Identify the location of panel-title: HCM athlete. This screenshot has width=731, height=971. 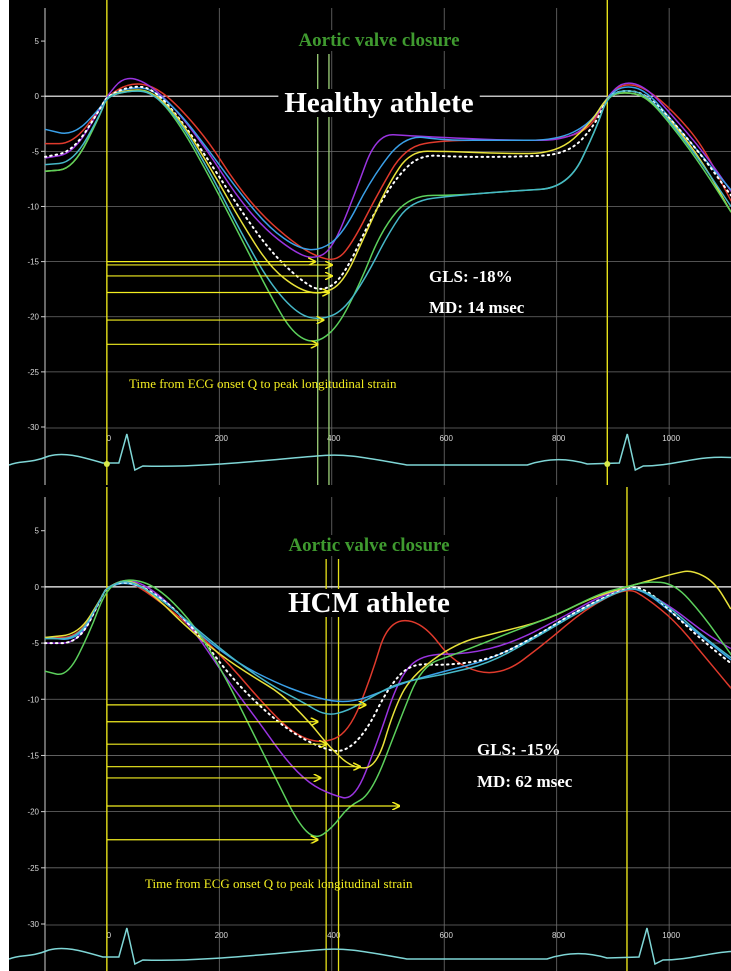
(369, 603).